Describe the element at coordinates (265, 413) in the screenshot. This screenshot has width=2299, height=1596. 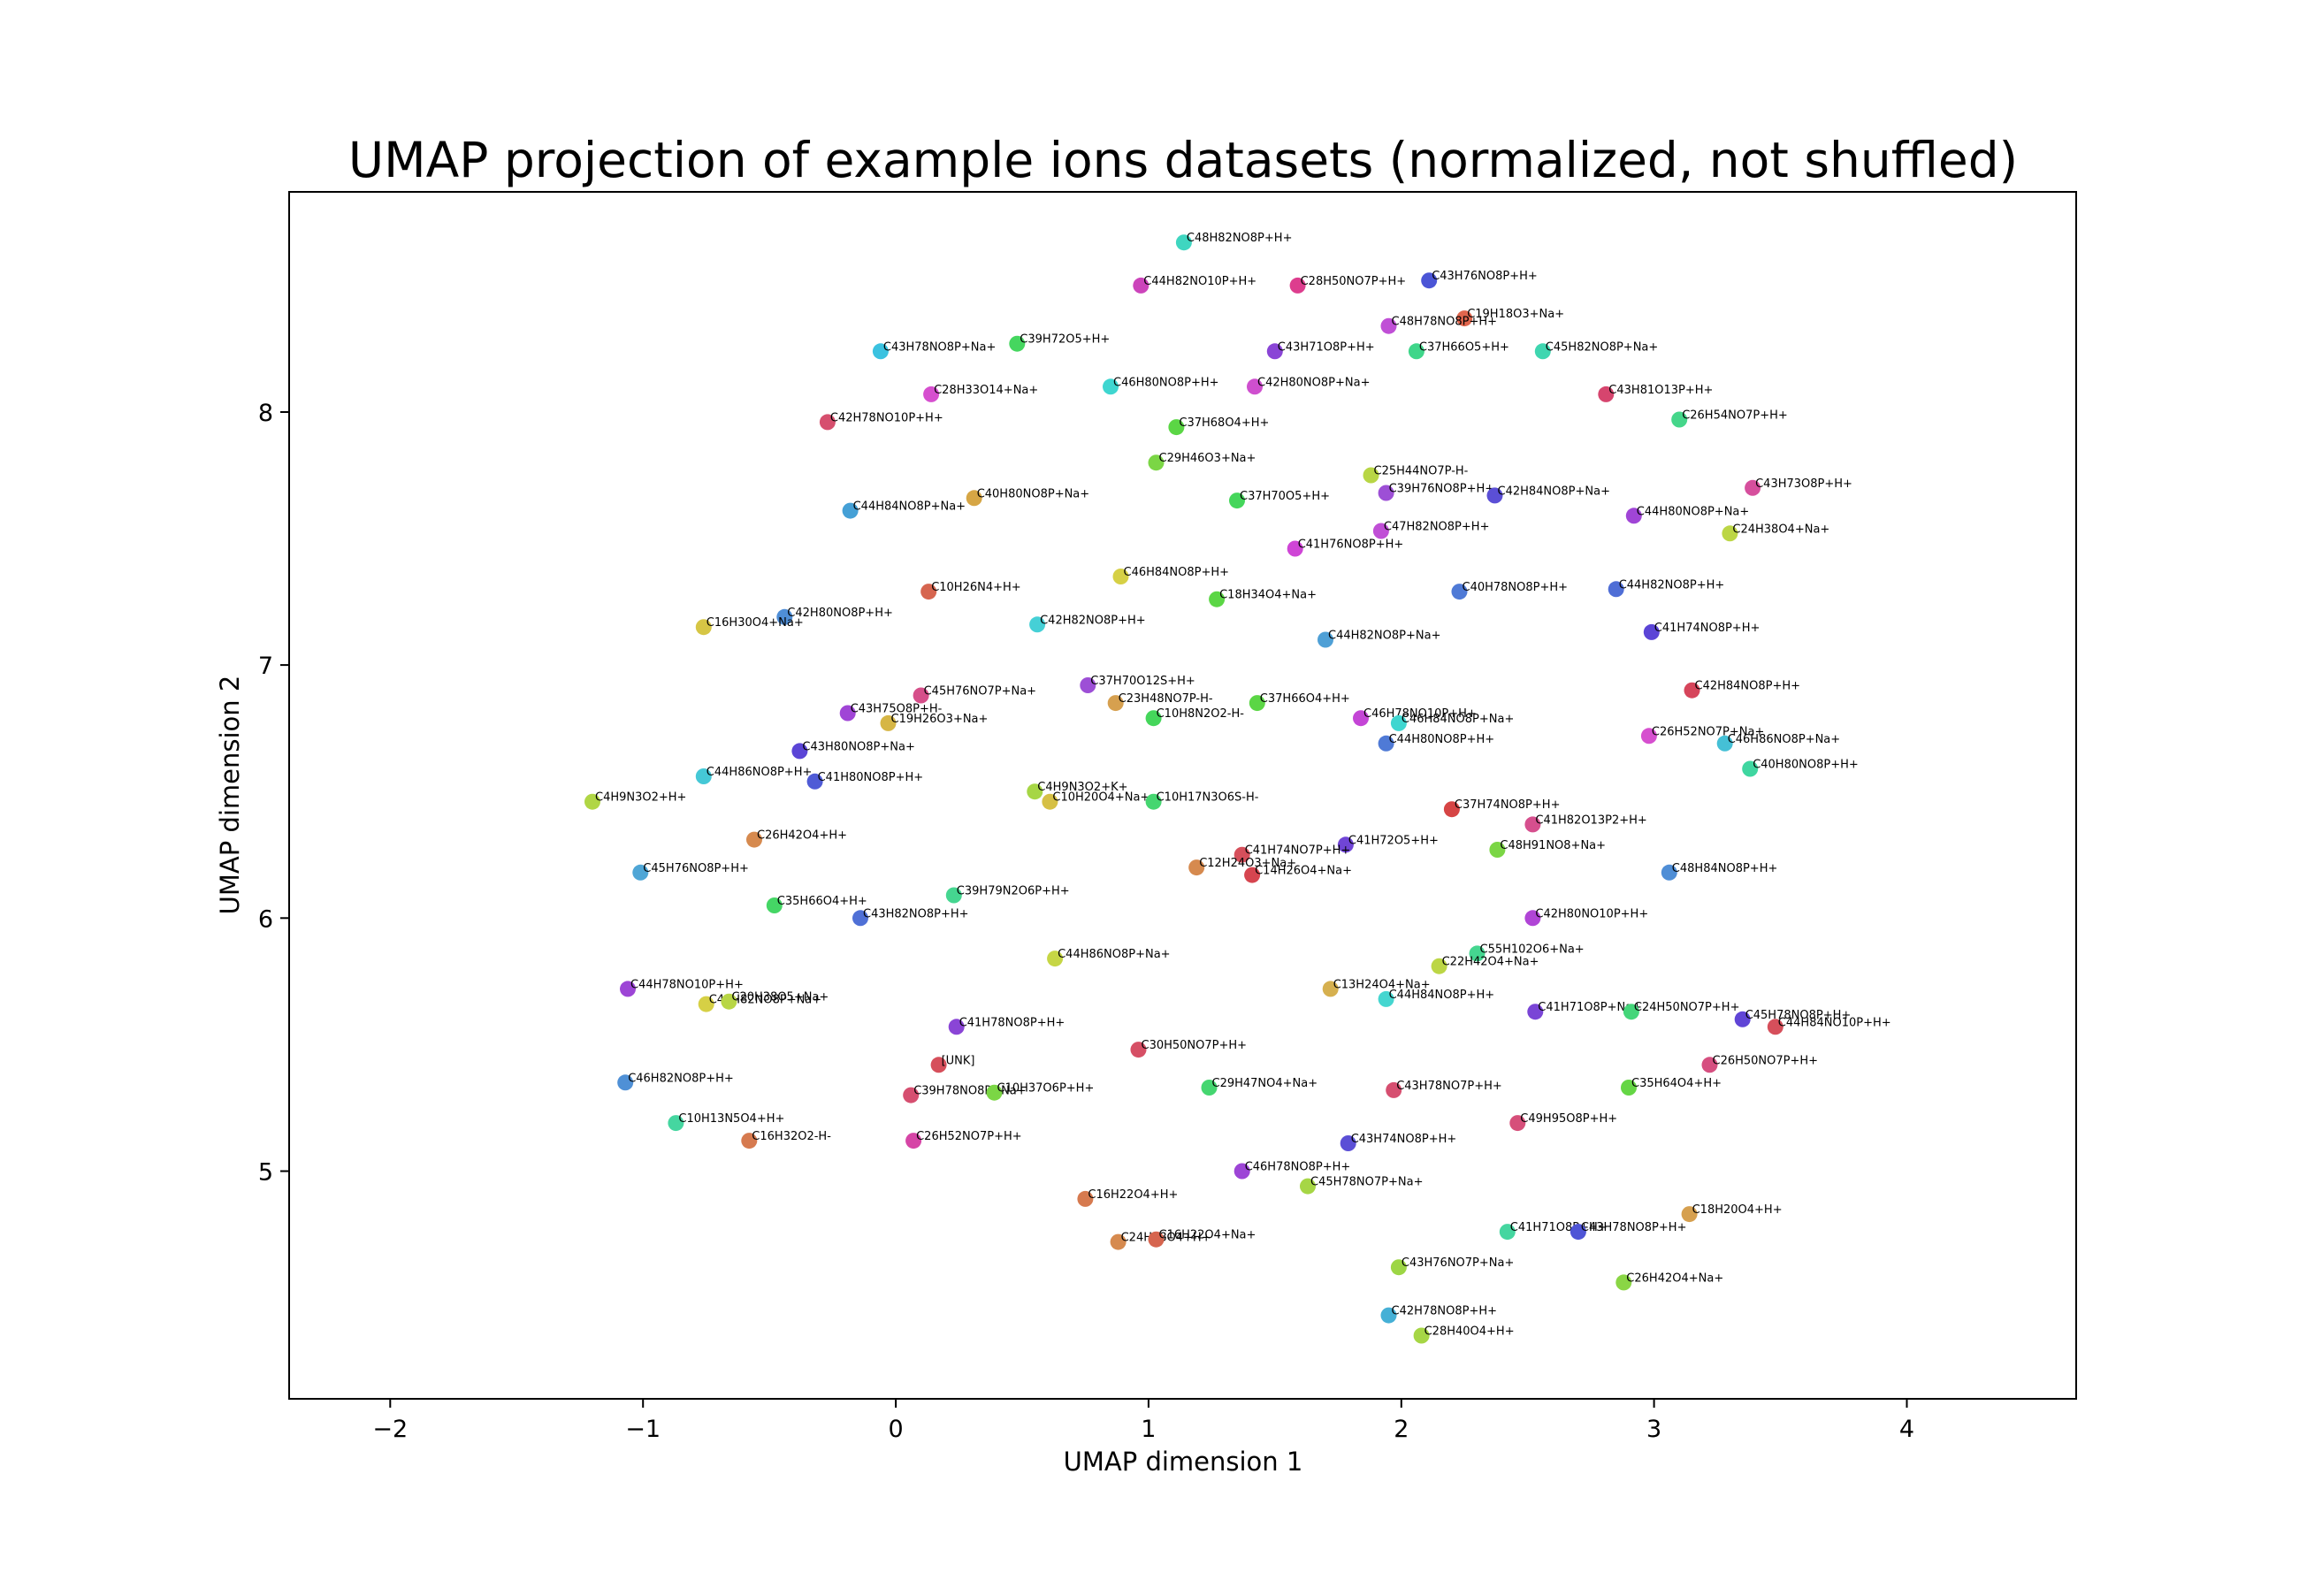
I see `y-tick-label: 8` at that location.